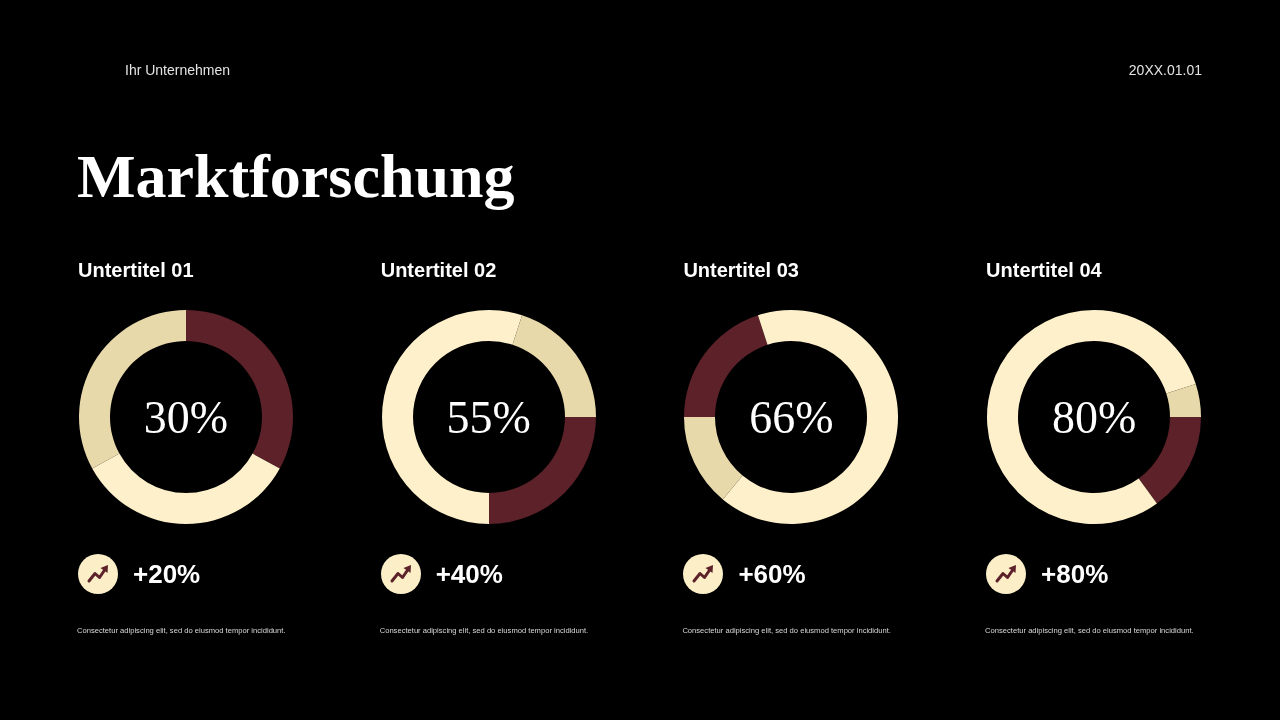 The image size is (1280, 720). Describe the element at coordinates (1094, 417) in the screenshot. I see `text: 80%` at that location.